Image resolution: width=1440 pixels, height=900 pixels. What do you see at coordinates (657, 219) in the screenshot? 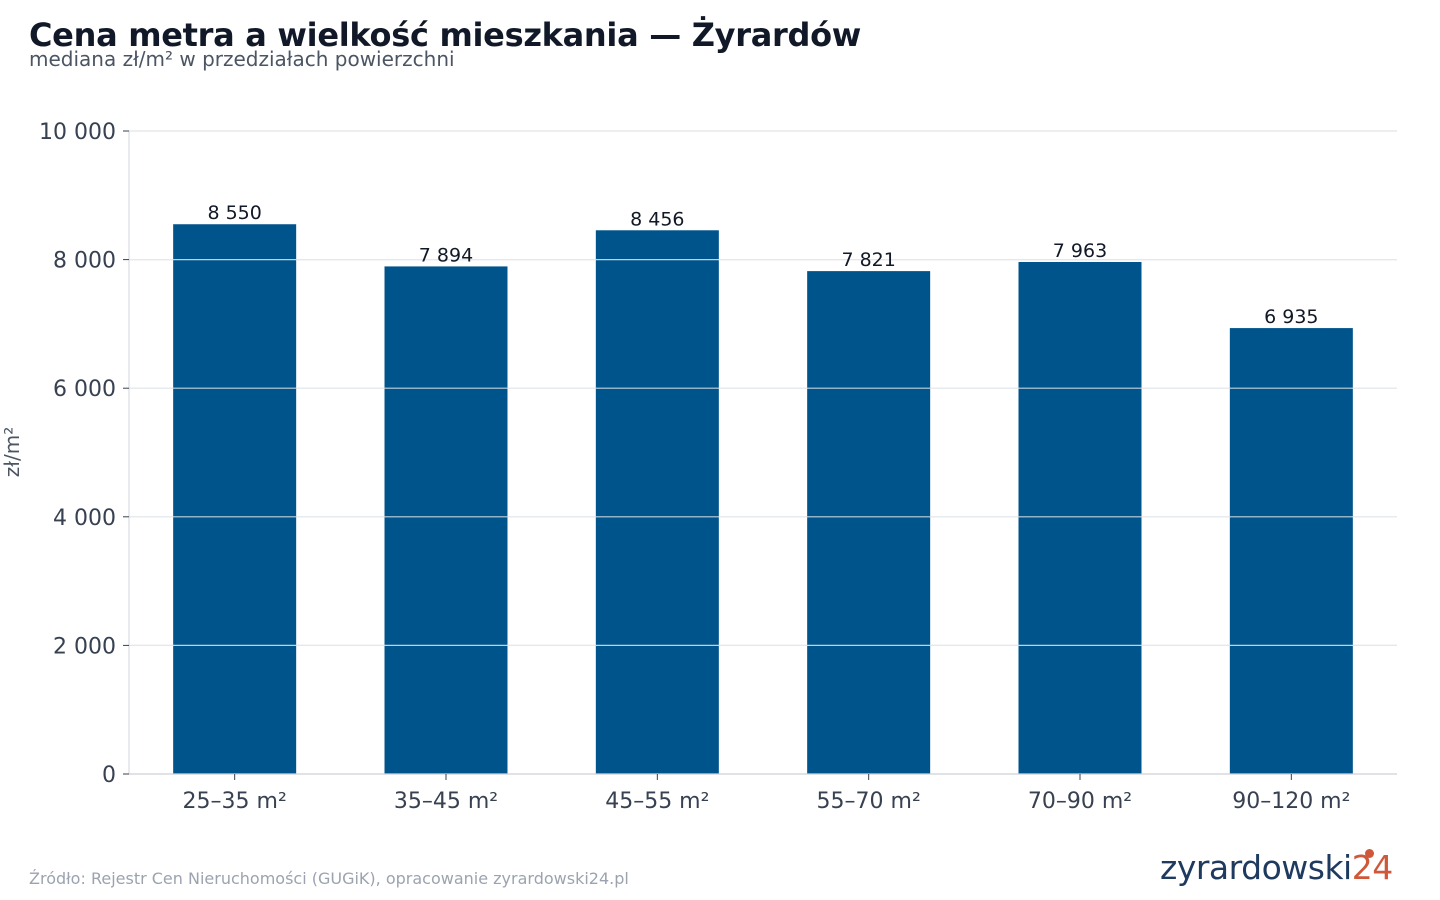
I see `bar-value-label: 8 456` at bounding box center [657, 219].